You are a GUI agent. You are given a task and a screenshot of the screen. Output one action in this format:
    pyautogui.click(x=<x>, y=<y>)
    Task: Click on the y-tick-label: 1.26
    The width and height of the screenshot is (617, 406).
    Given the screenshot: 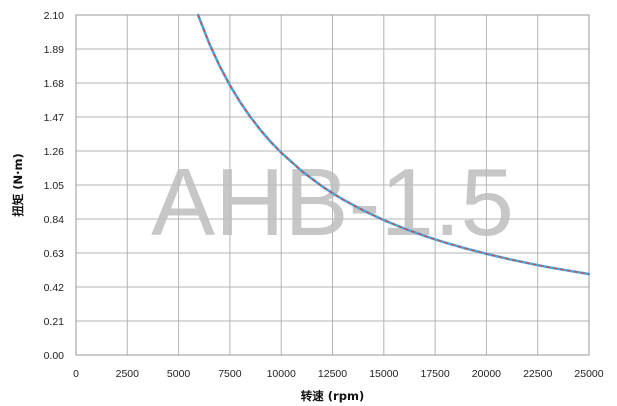 What is the action you would take?
    pyautogui.click(x=54, y=152)
    